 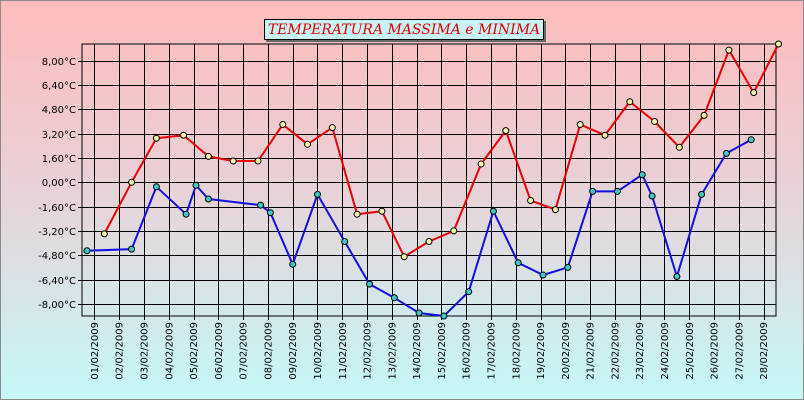 What do you see at coordinates (293, 351) in the screenshot?
I see `x-tick-label: 09/02/2009` at bounding box center [293, 351].